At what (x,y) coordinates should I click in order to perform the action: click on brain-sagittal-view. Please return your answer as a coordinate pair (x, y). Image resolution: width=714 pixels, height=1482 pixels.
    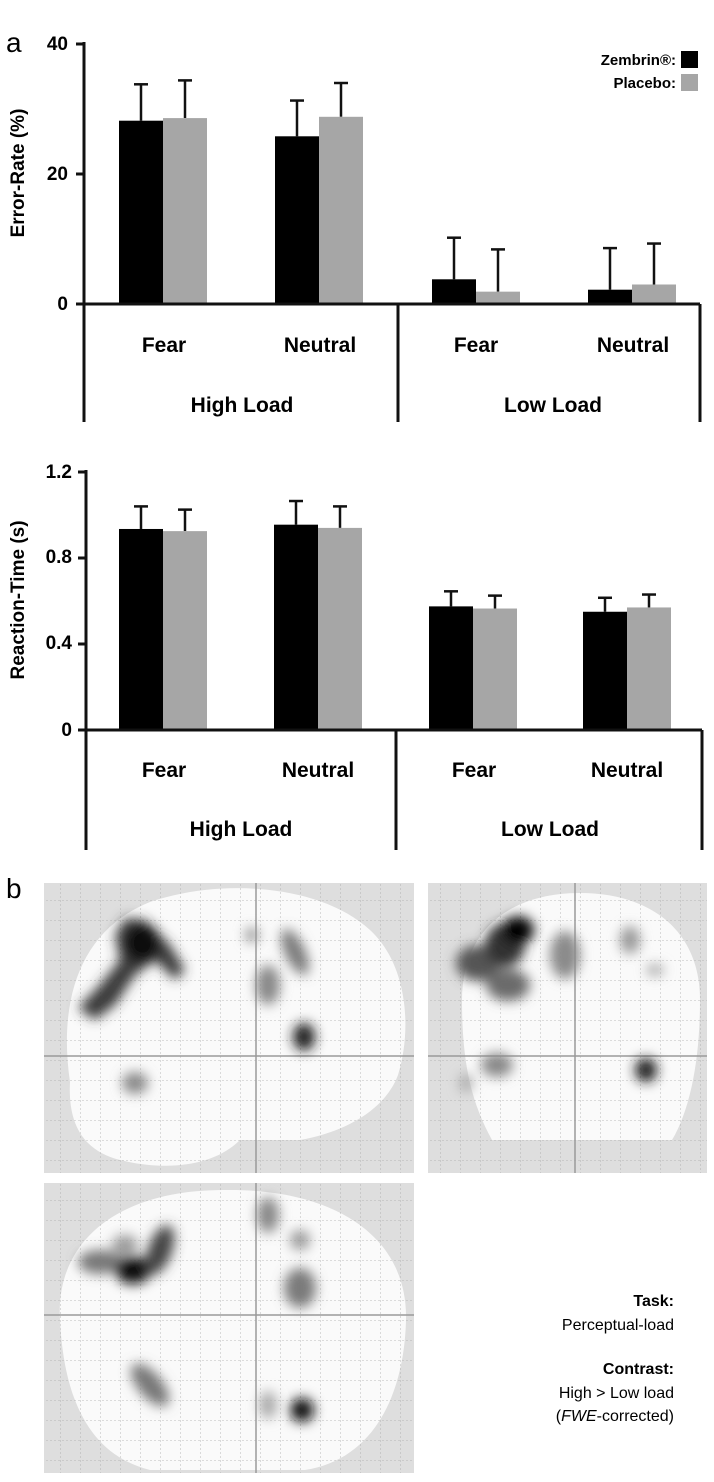
    Looking at the image, I should click on (229, 1028).